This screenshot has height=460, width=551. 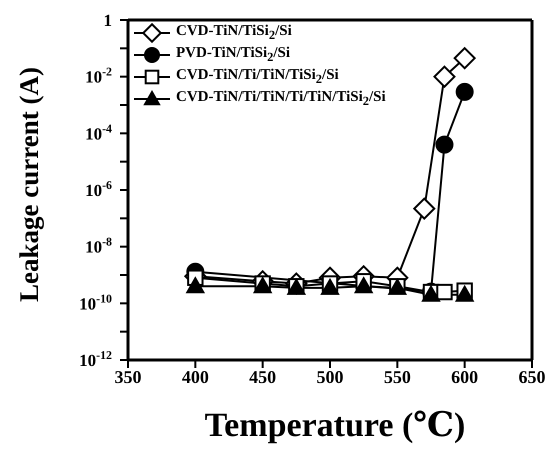 What do you see at coordinates (95, 302) in the screenshot?
I see `y-tick-label: 10$^{-10}$` at bounding box center [95, 302].